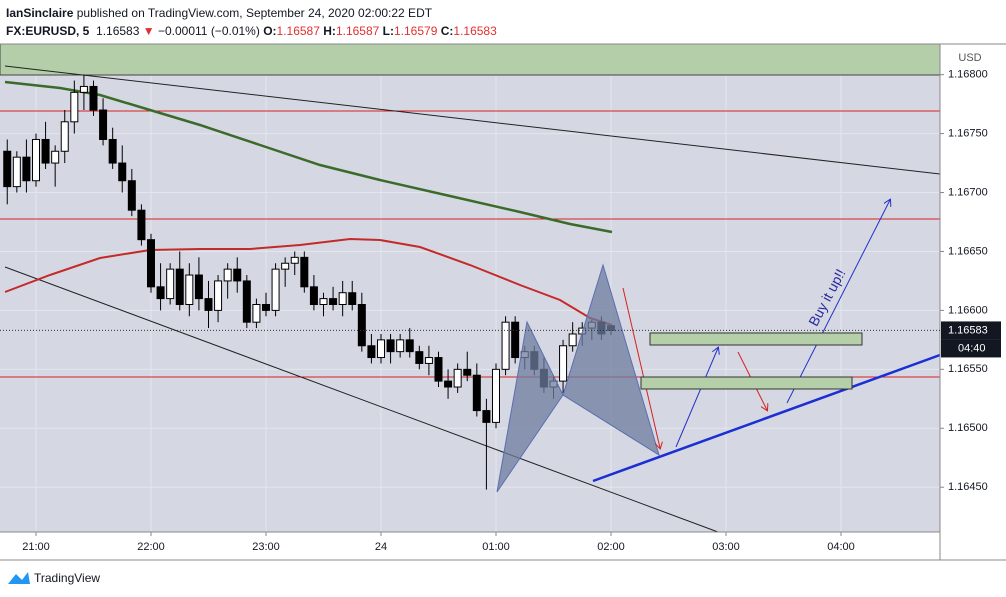 The width and height of the screenshot is (1006, 597). What do you see at coordinates (416, 31) in the screenshot?
I see `low-value: 1.16579` at bounding box center [416, 31].